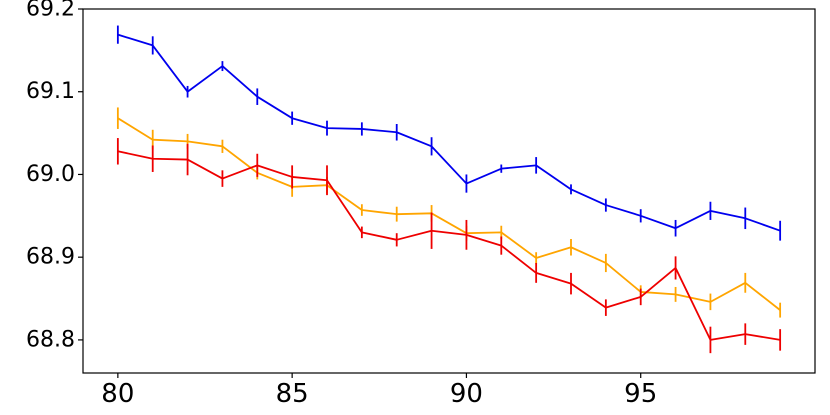  What do you see at coordinates (466, 394) in the screenshot?
I see `x-tick-label: 90` at bounding box center [466, 394].